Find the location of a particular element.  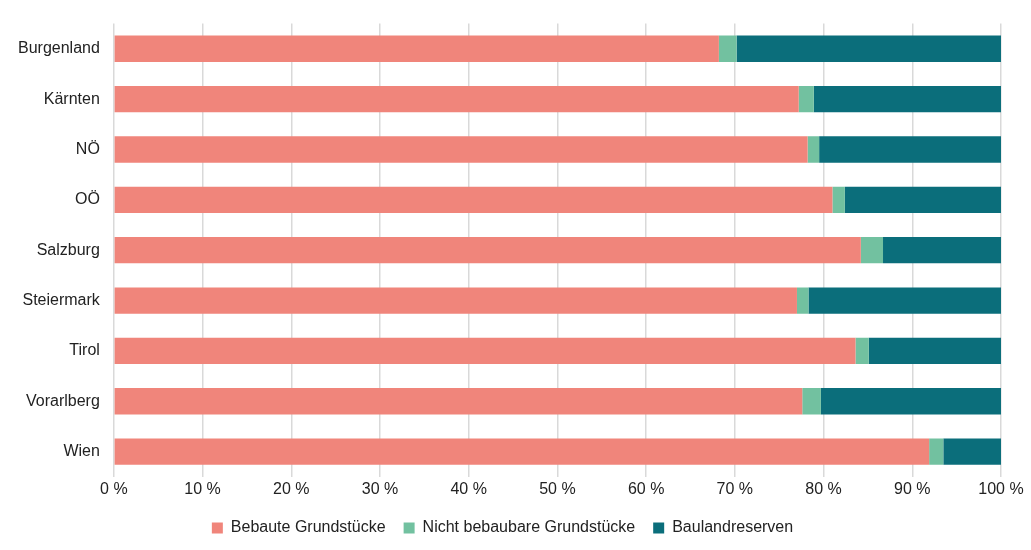

y-tick-label: Tirol is located at coordinates (84, 350).